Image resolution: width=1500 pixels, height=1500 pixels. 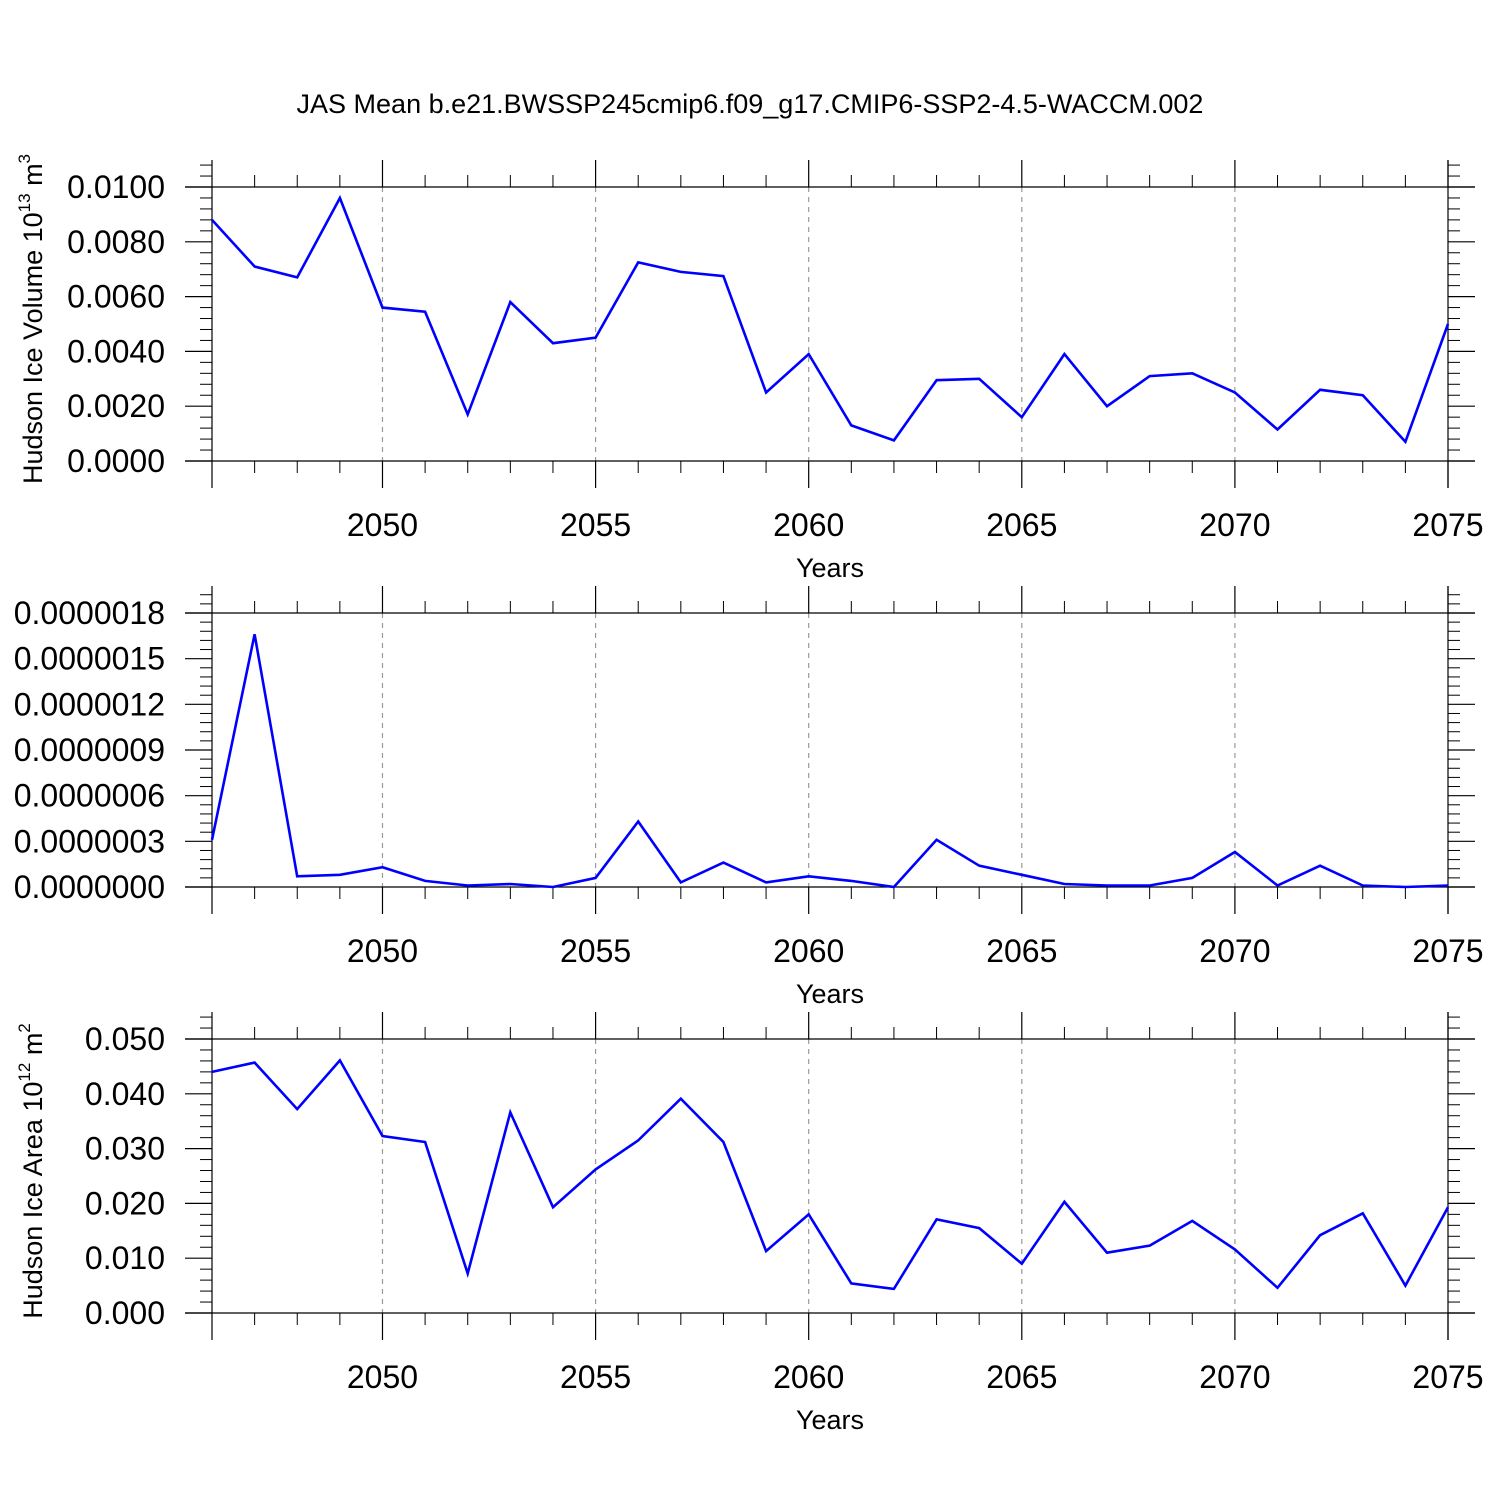 I want to click on y-tick-label: 0.0000000, so click(x=89, y=887).